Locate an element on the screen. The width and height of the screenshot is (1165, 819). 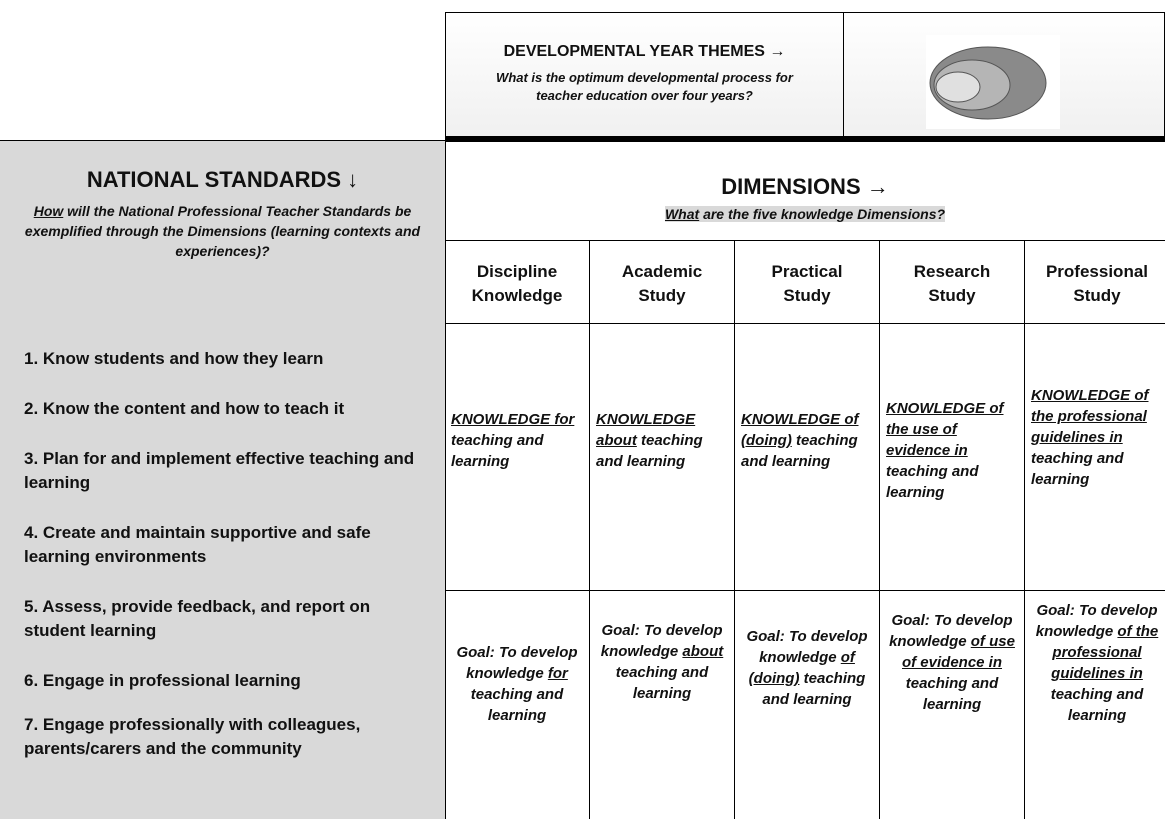
text-run: for is located at coordinates (557, 673).